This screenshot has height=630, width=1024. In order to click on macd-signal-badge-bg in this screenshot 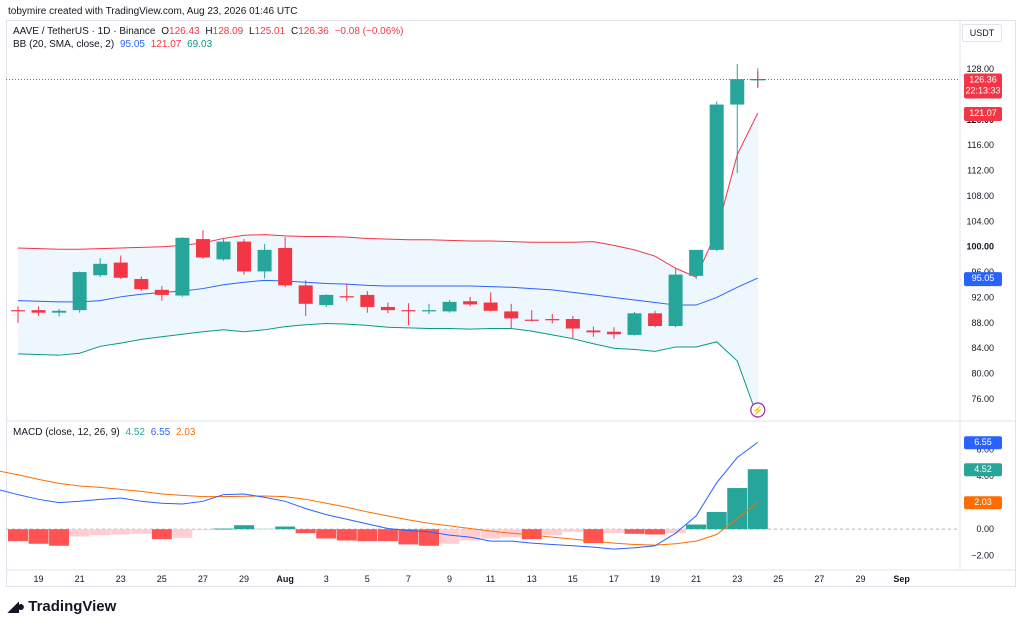, I will do `click(983, 503)`.